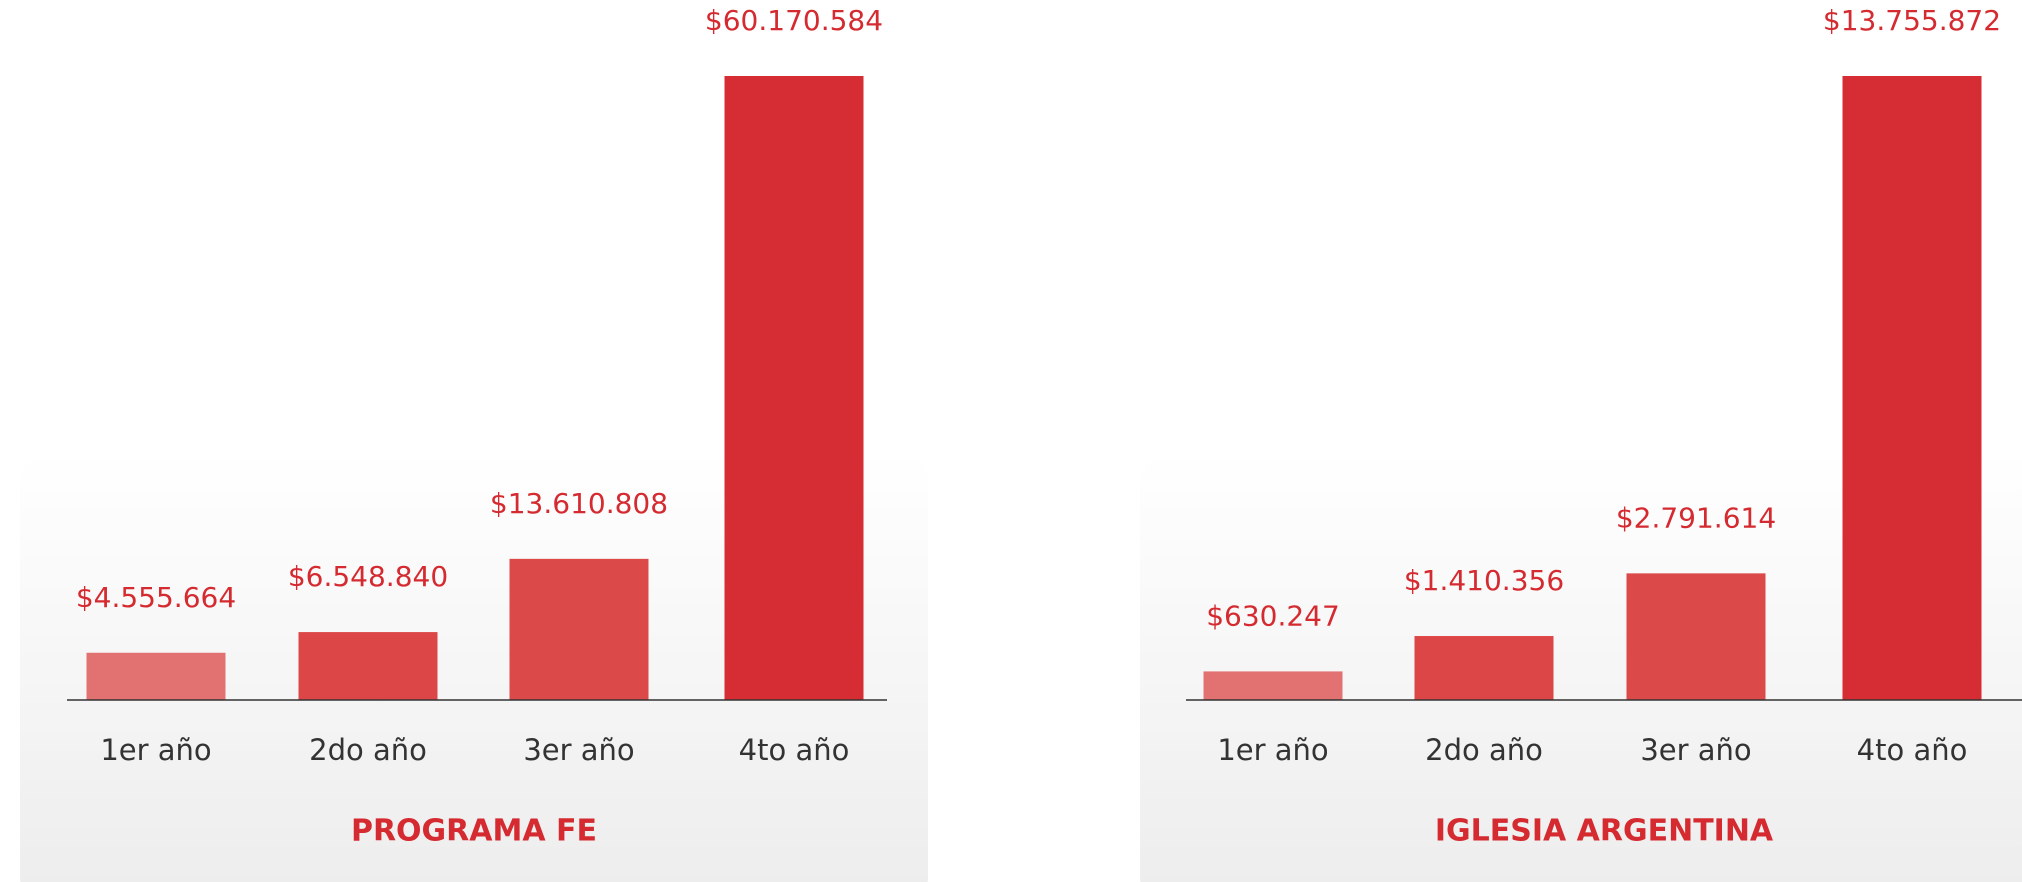 Image resolution: width=2022 pixels, height=882 pixels. What do you see at coordinates (1604, 831) in the screenshot?
I see `chart-title: IGLESIA ARGENTINA` at bounding box center [1604, 831].